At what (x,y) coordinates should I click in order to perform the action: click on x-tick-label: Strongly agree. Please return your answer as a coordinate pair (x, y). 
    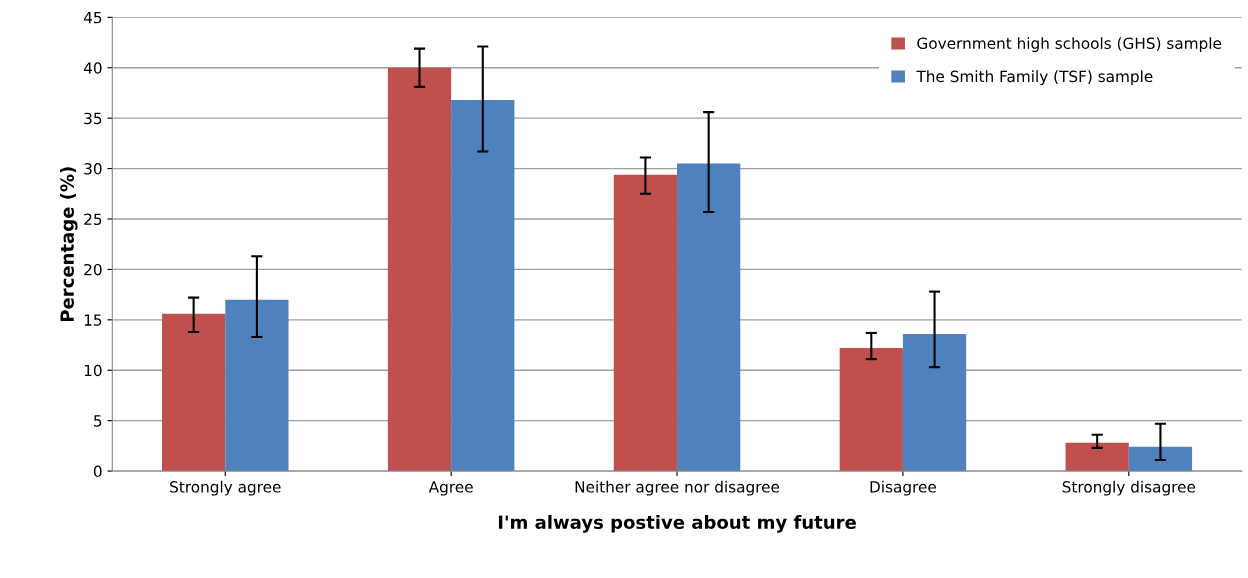
    Looking at the image, I should click on (225, 488).